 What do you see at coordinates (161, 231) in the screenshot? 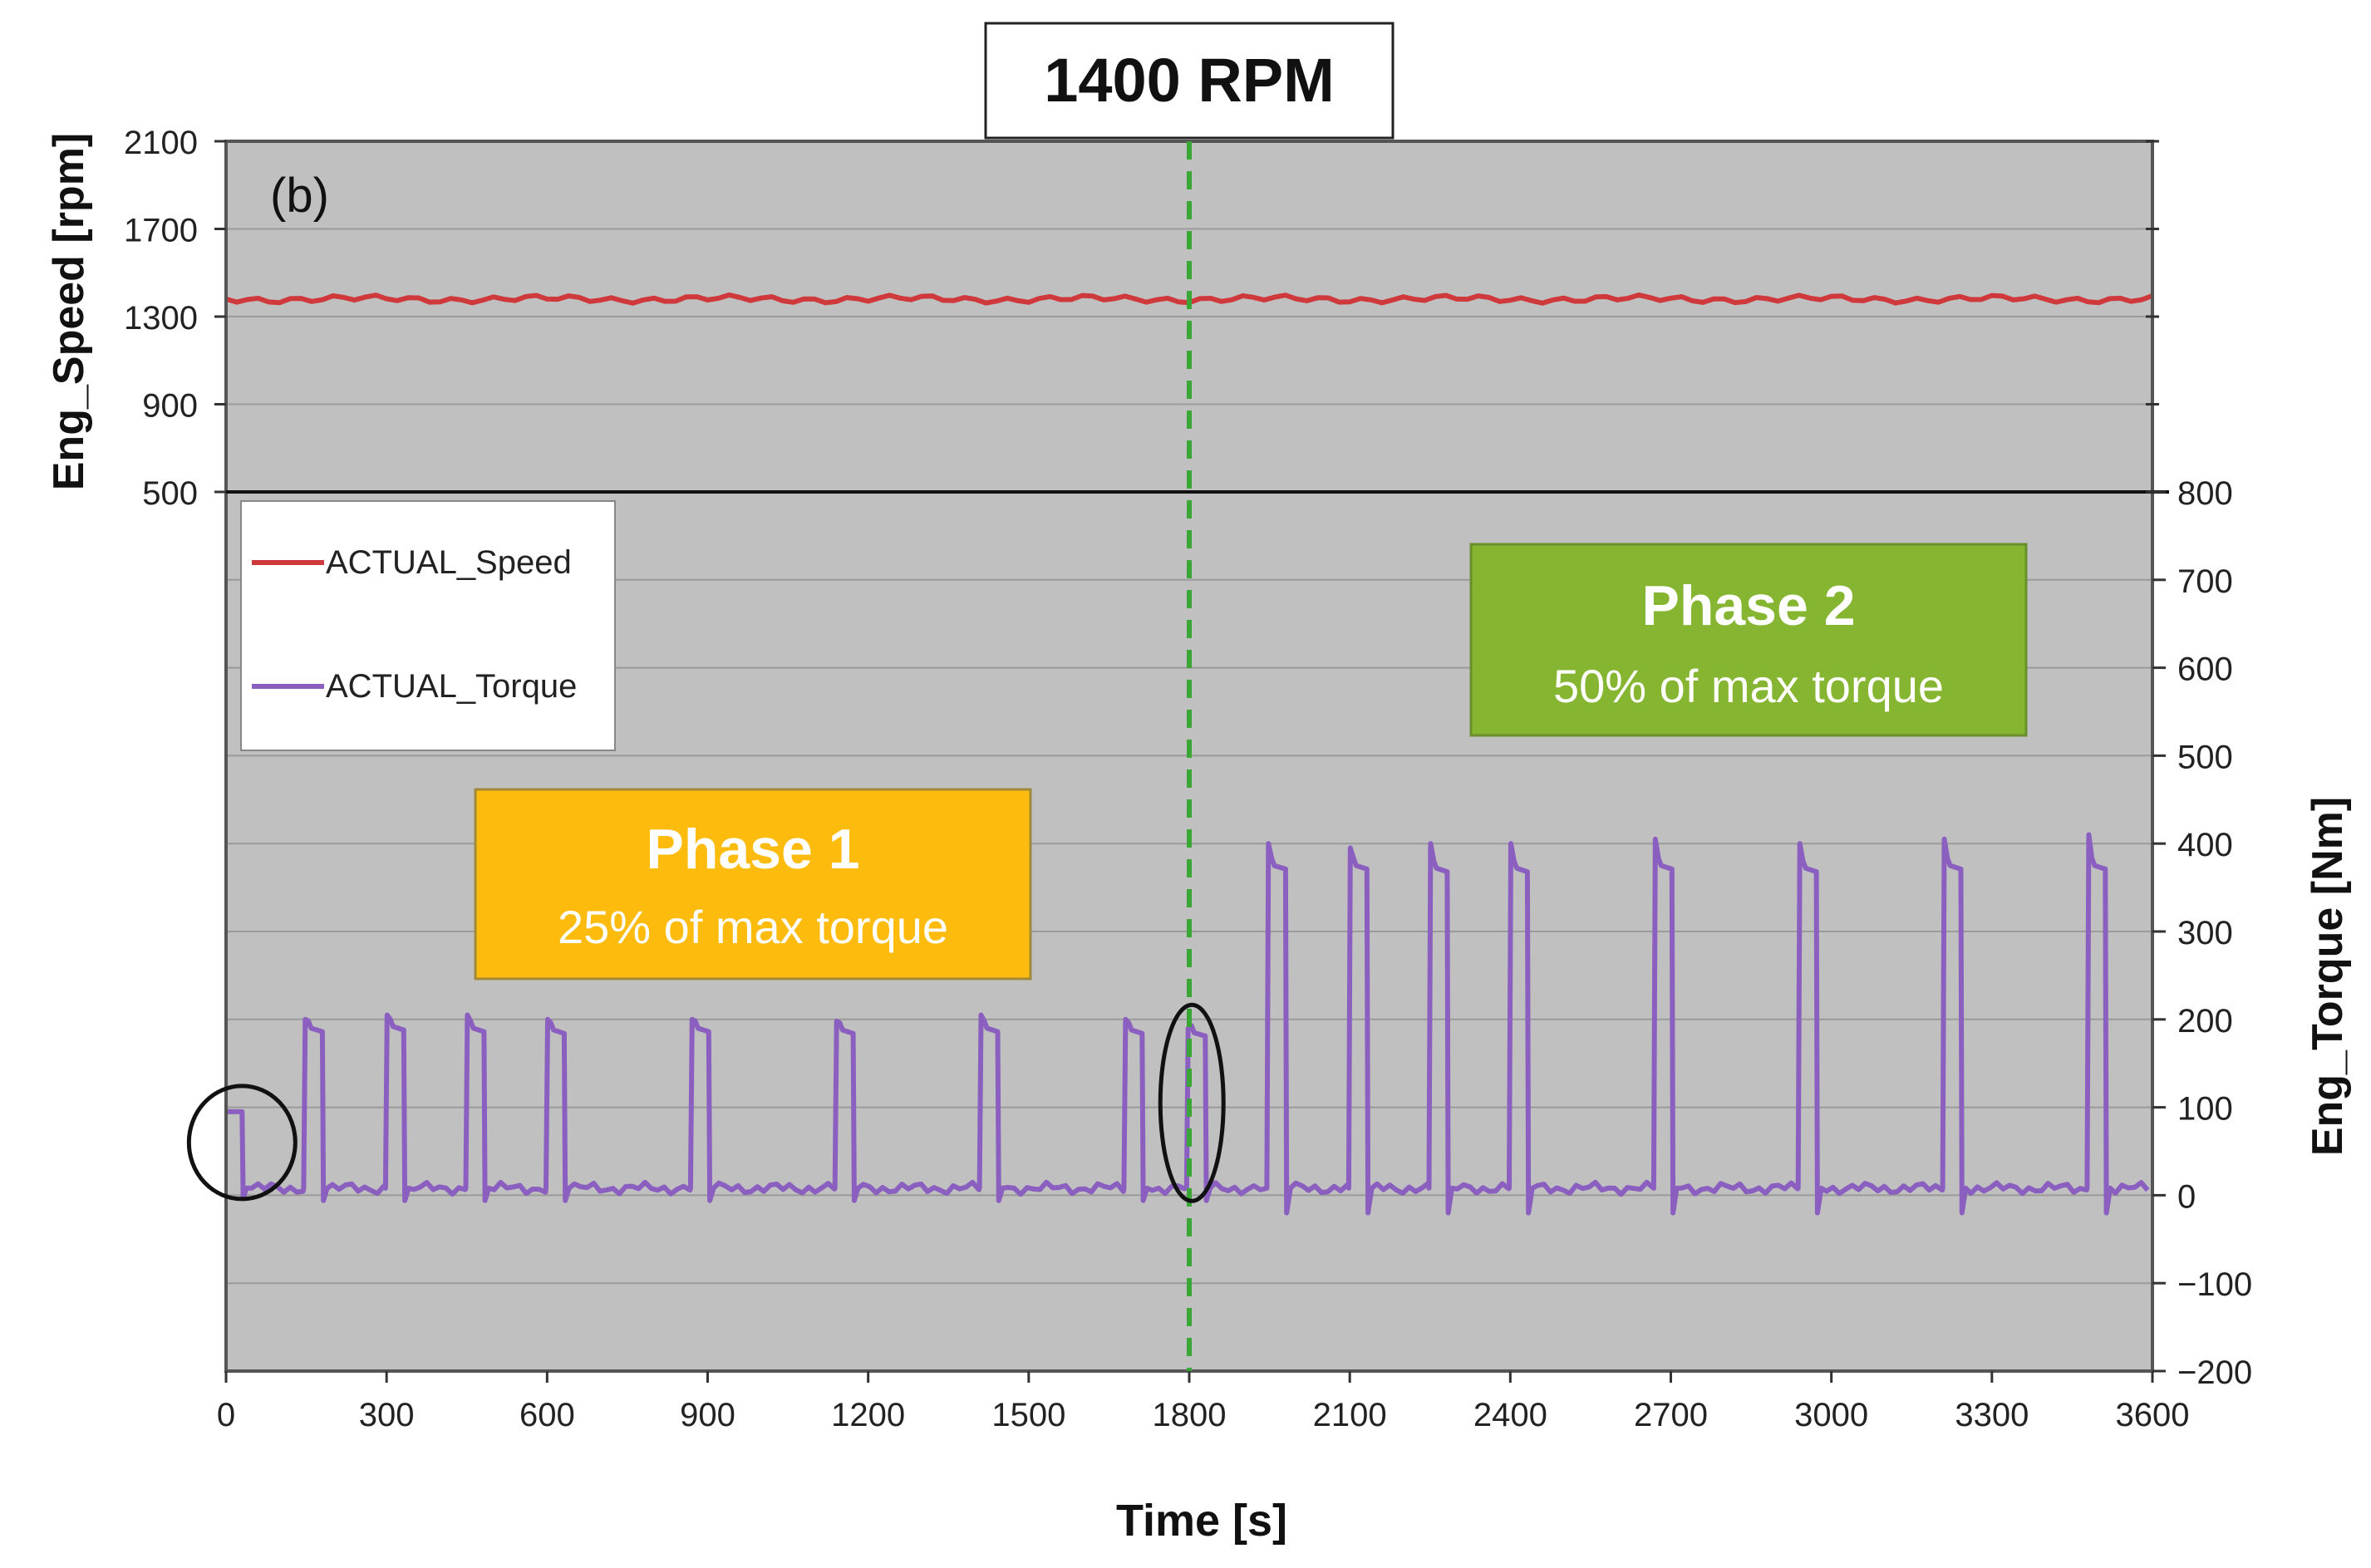
I see `speed-tick-label: 1700` at bounding box center [161, 231].